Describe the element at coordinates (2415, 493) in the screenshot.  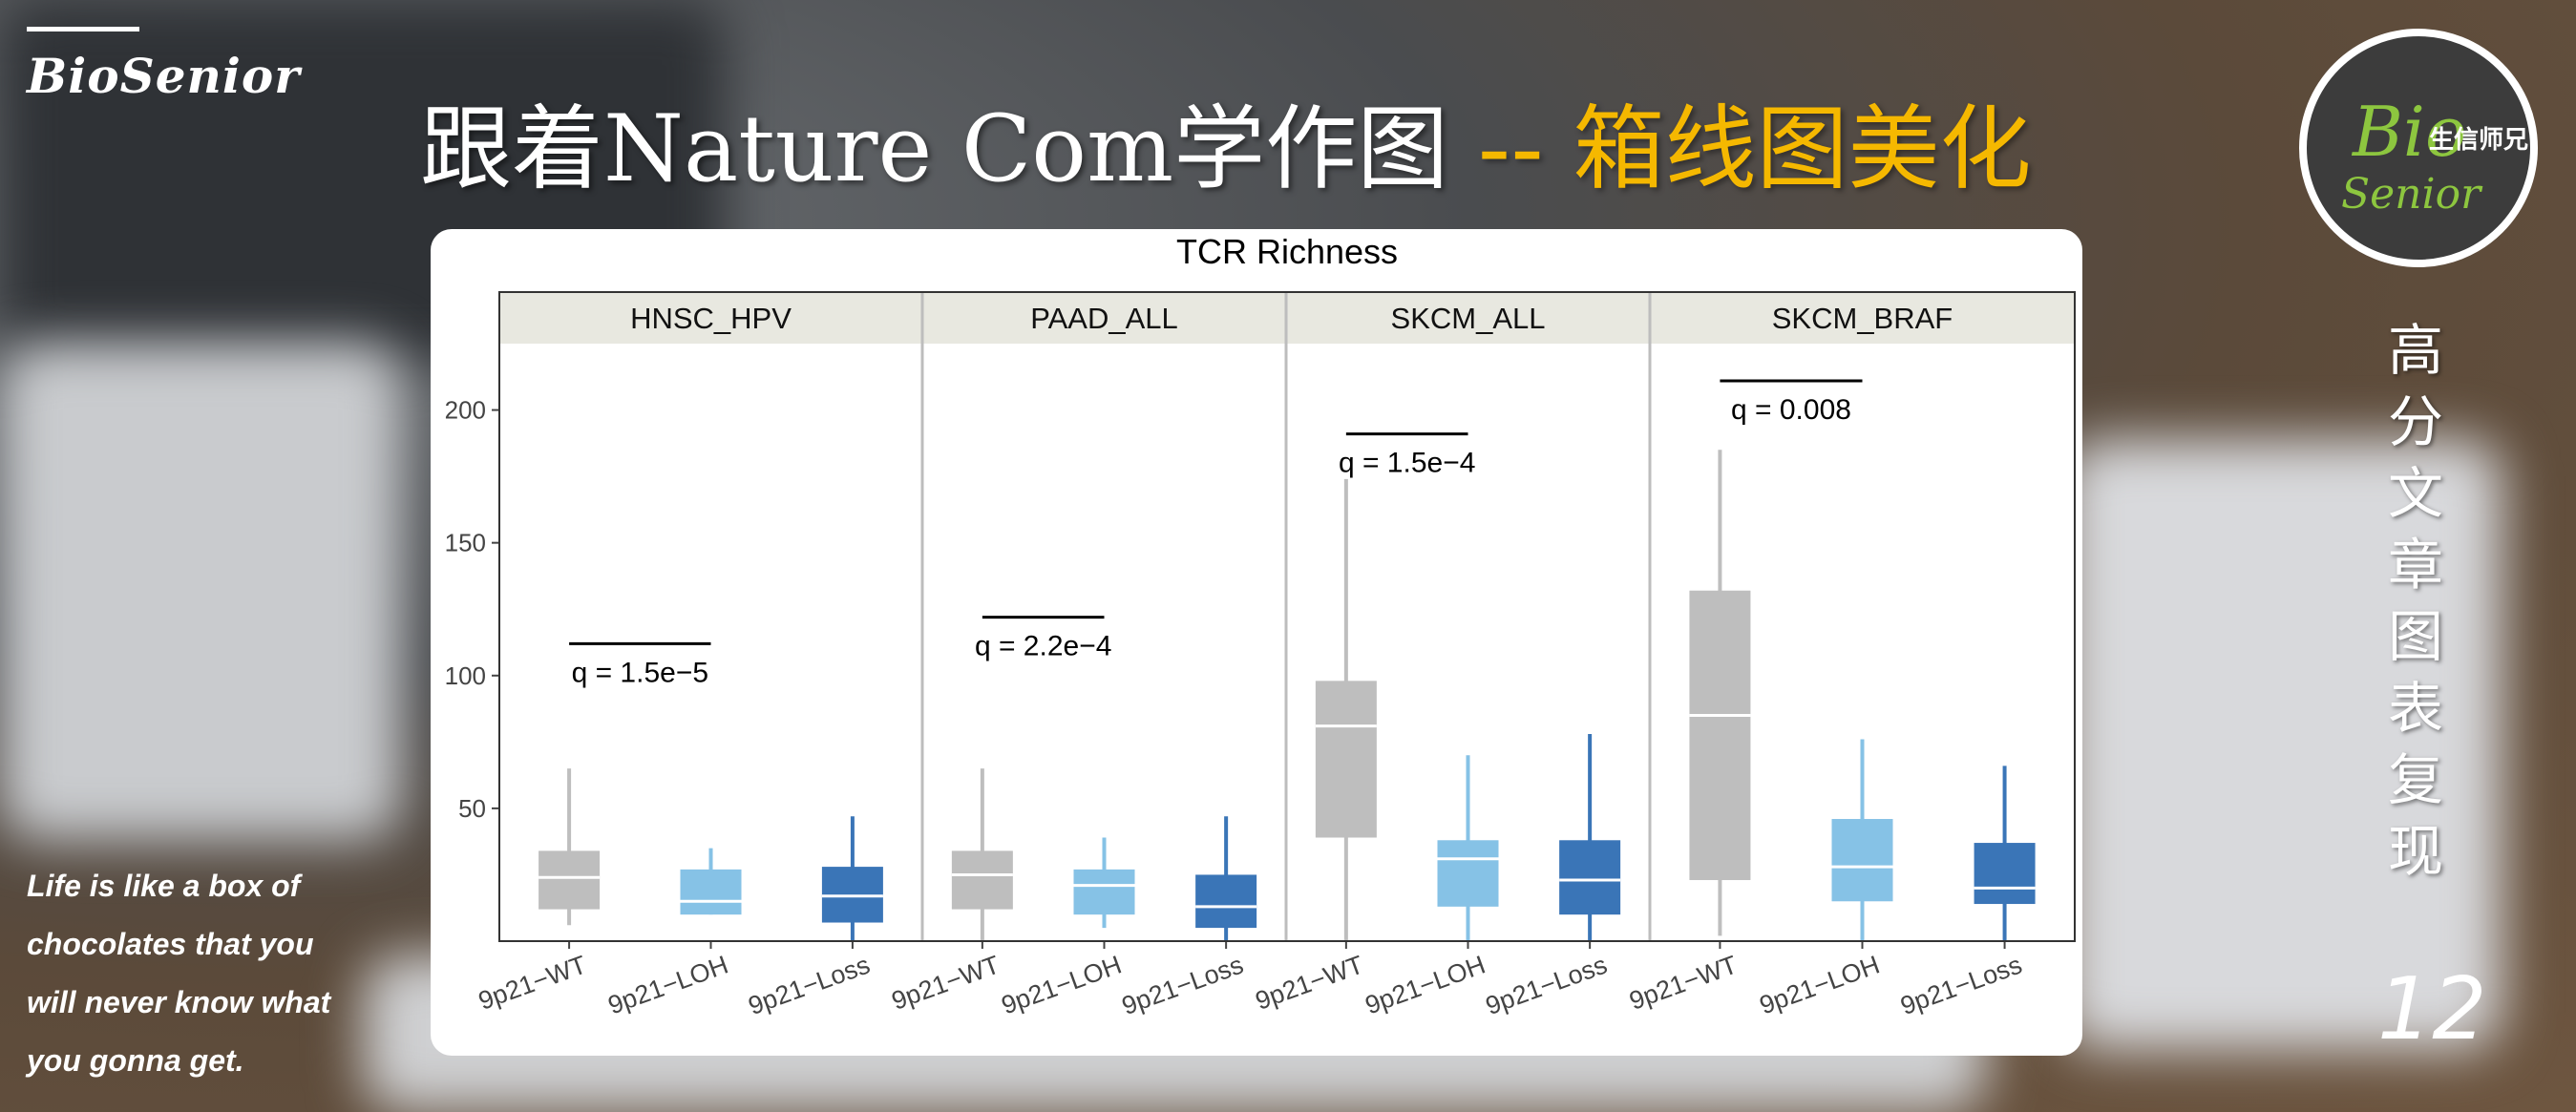
I see `vertical-char: 文` at that location.